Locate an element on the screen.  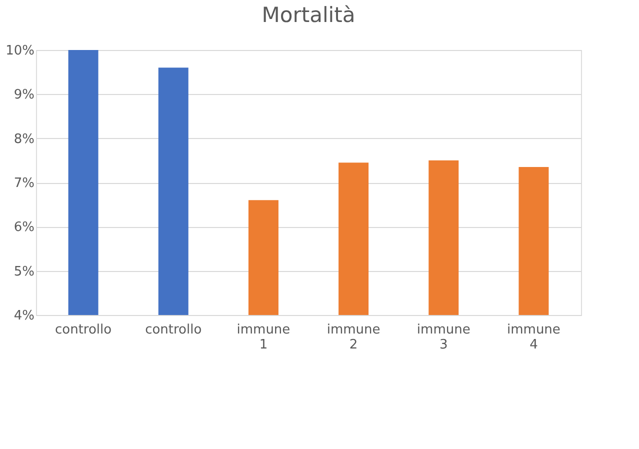
x-tick-label: immune 1 is located at coordinates (263, 337).